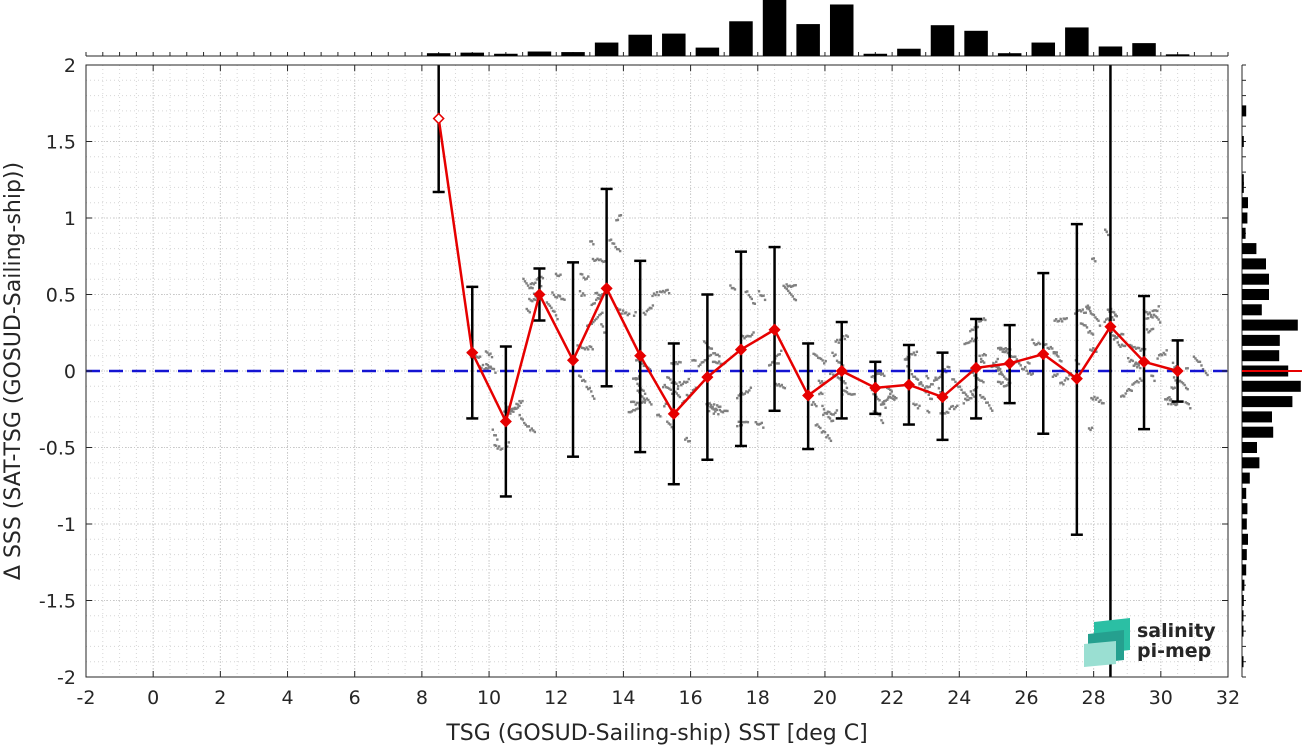  I want to click on logo-text-salinity: salinity, so click(1176, 631).